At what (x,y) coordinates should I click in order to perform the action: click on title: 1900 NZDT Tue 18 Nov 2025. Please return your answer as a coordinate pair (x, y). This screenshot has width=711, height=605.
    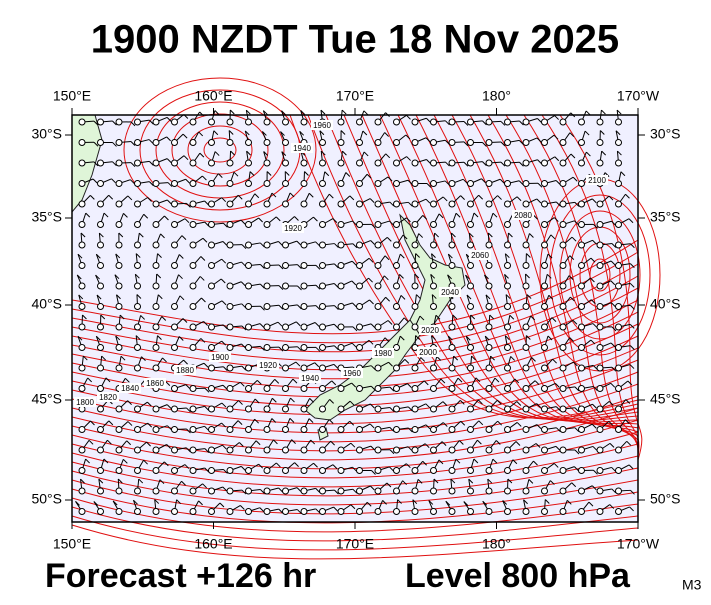
    Looking at the image, I should click on (355, 40).